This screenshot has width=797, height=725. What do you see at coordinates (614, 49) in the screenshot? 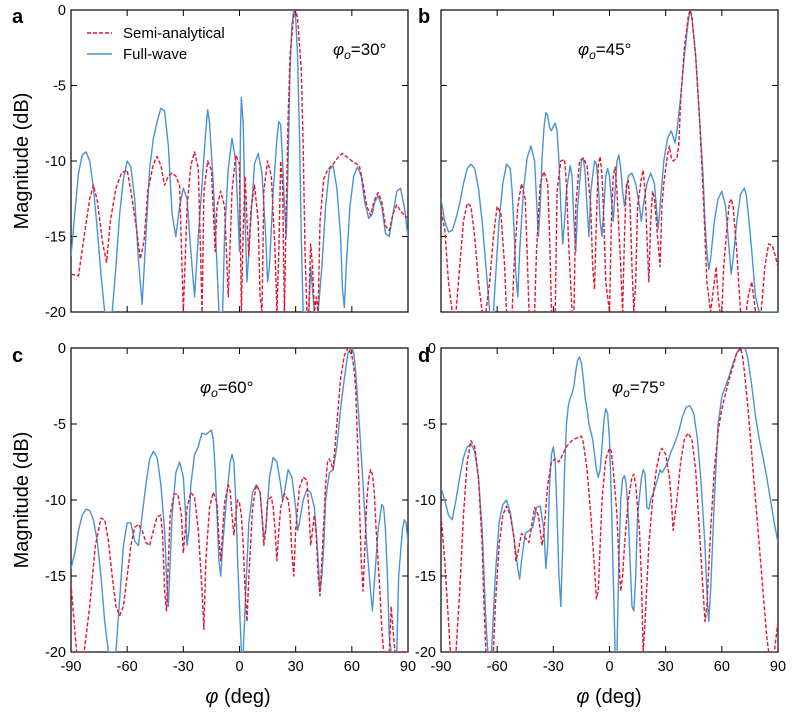
I see `annotation-value-b: =45°` at bounding box center [614, 49].